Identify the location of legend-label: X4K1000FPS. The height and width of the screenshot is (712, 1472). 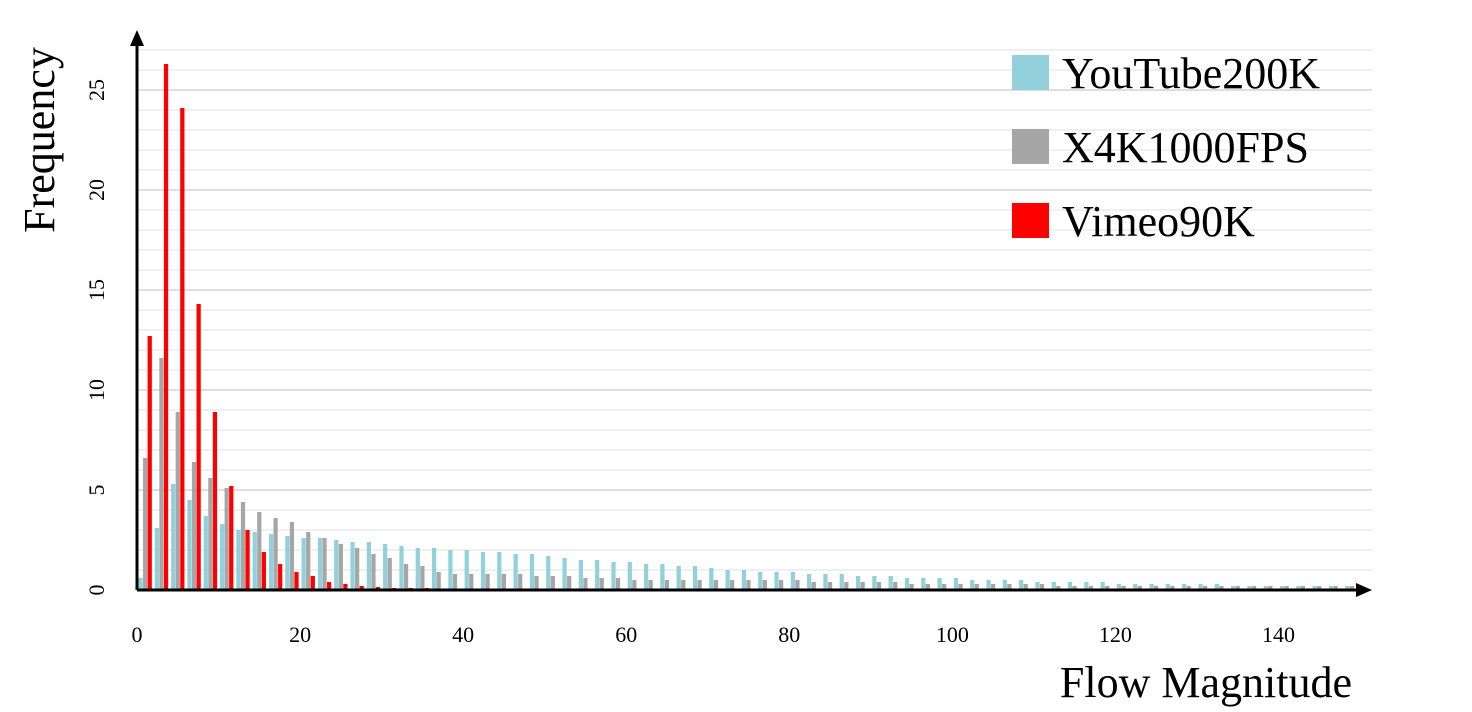
(1185, 147).